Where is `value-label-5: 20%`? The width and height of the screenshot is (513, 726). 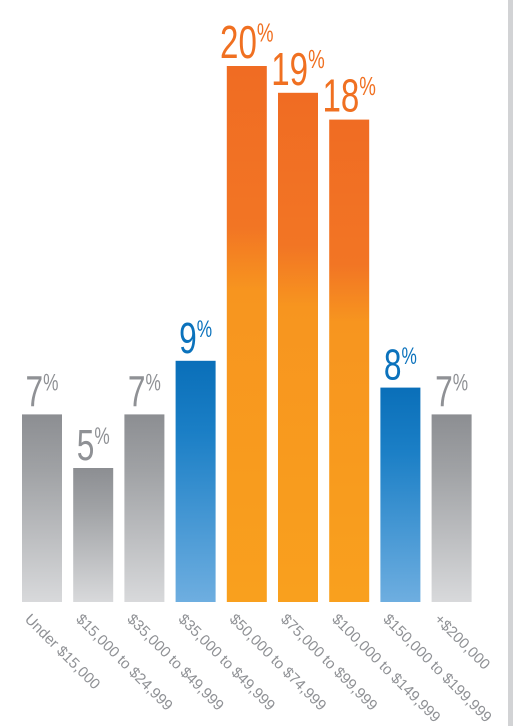 value-label-5: 20% is located at coordinates (246, 42).